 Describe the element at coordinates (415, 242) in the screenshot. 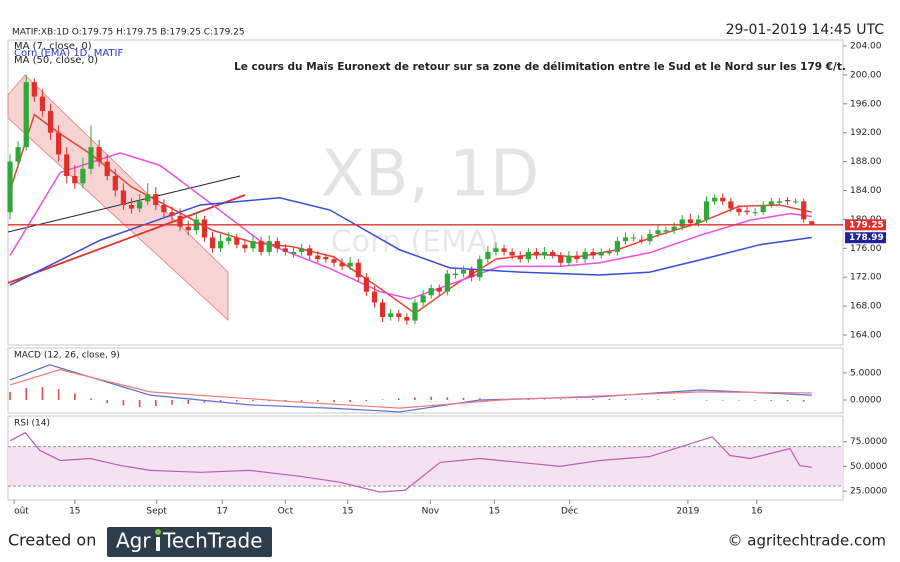

I see `watermark: Corn (EMA)` at that location.